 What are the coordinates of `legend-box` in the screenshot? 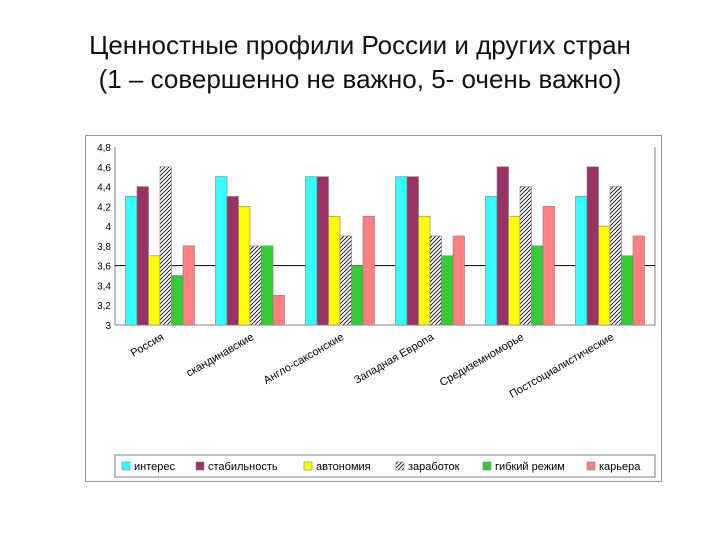 It's located at (385, 466).